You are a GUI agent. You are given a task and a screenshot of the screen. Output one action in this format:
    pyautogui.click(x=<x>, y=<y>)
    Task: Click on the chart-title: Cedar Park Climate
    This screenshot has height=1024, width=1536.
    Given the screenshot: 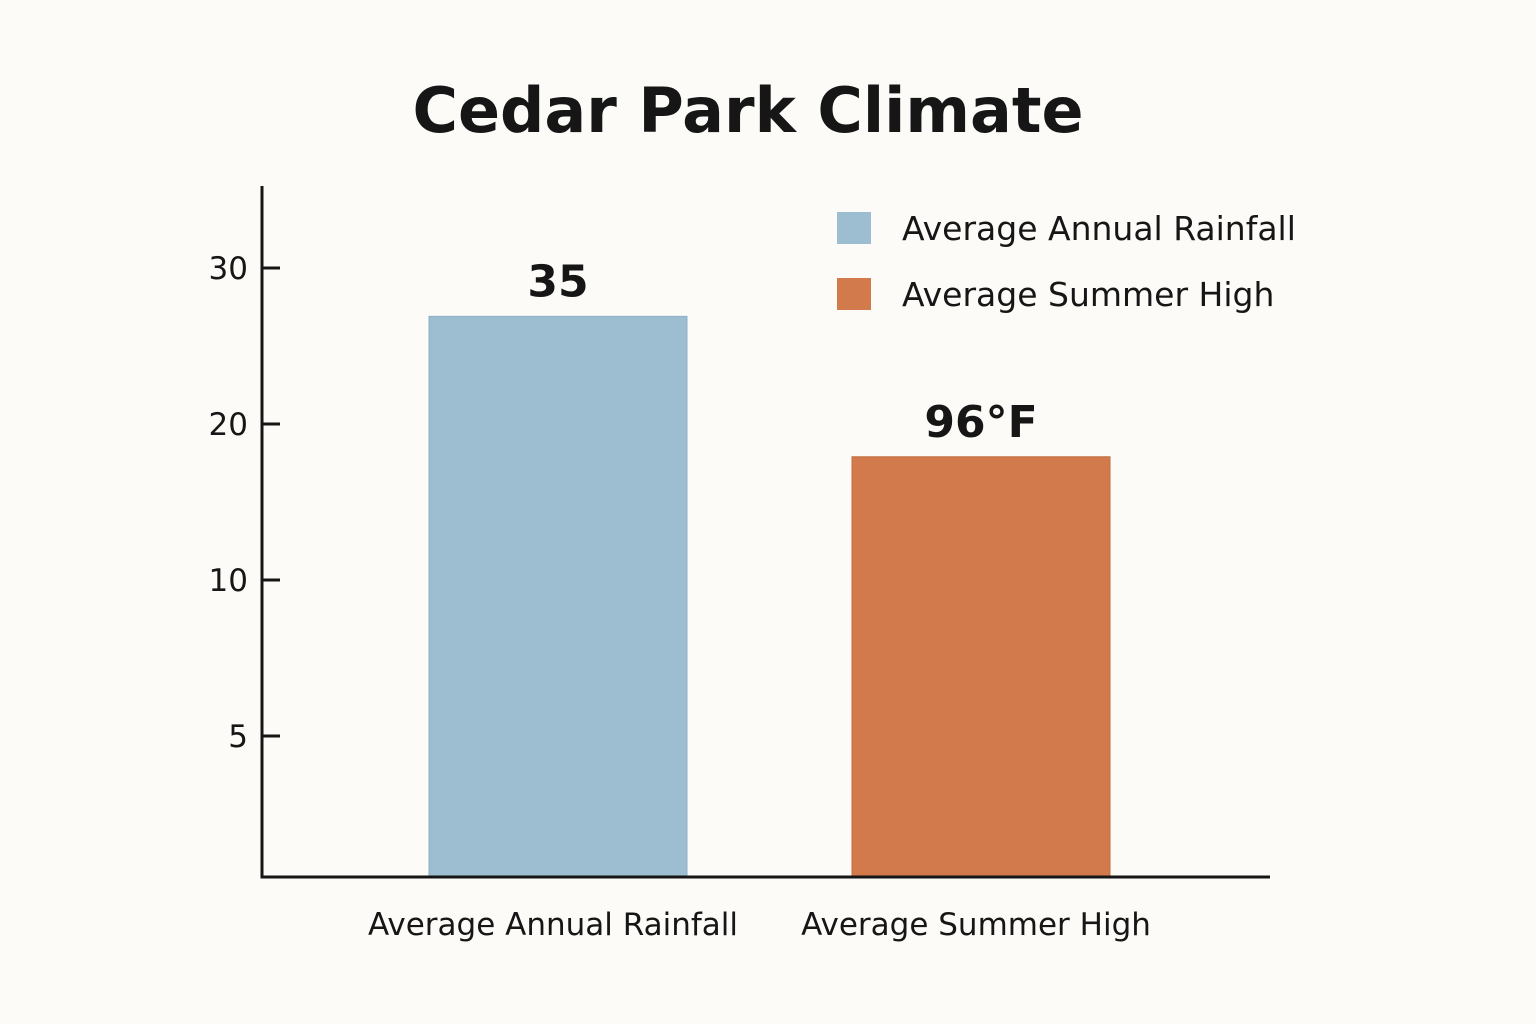 What is the action you would take?
    pyautogui.click(x=747, y=110)
    